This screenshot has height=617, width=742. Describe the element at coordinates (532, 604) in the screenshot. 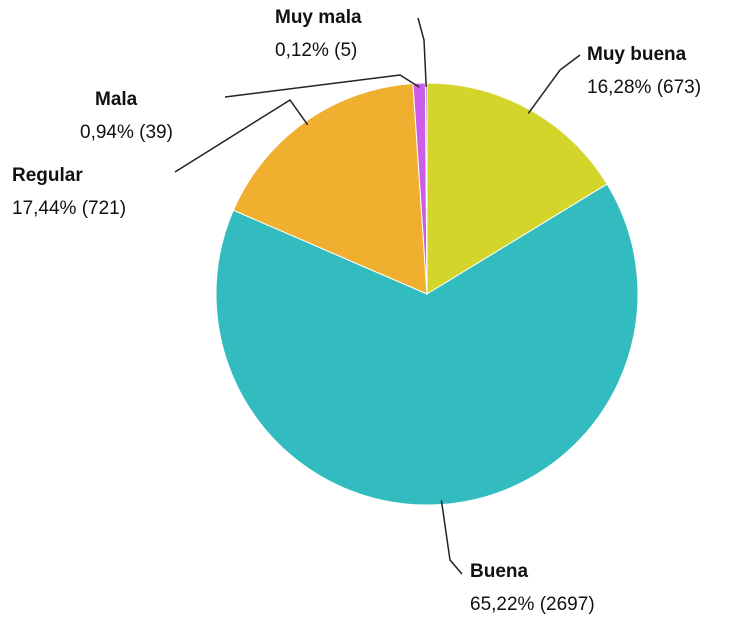

I see `slice-value-label: 65,22% (2697)` at that location.